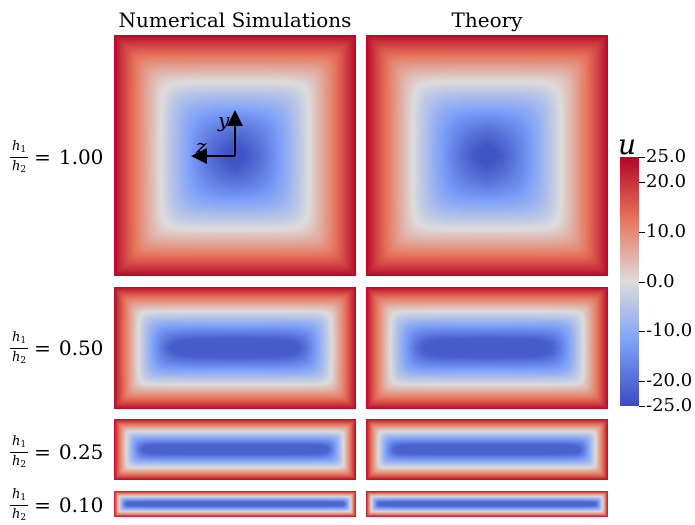 The width and height of the screenshot is (695, 525). What do you see at coordinates (57, 451) in the screenshot?
I see `row-label-3: h1 h2 = 0.25` at bounding box center [57, 451].